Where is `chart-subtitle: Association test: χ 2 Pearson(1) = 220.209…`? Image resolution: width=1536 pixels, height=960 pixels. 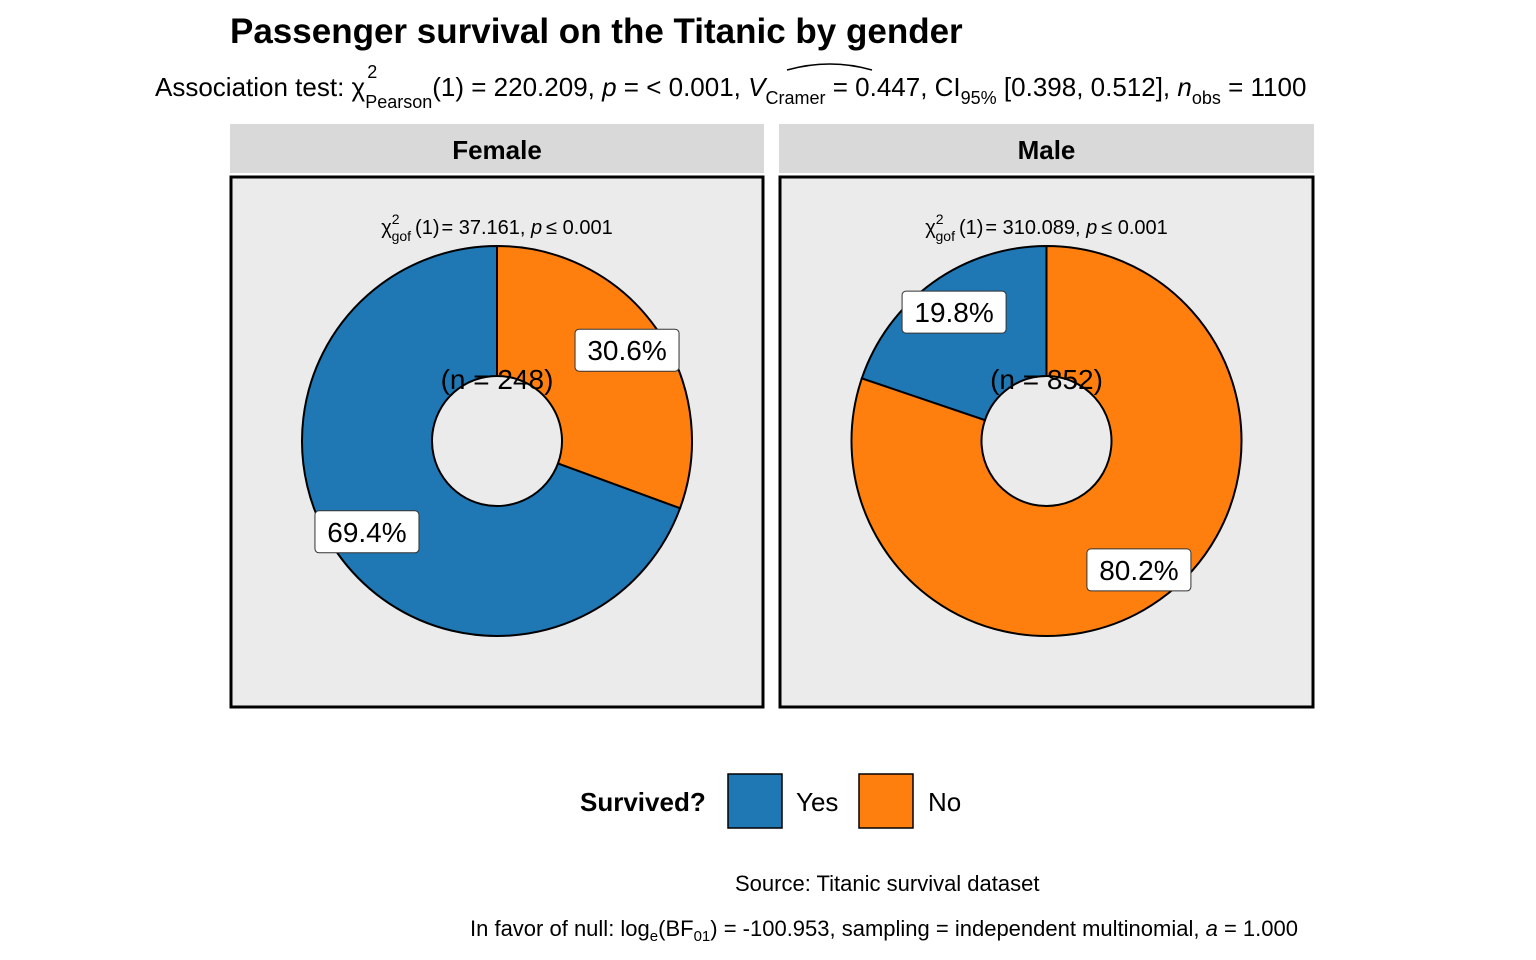
chart-subtitle: Association test: χ 2 Pearson(1) = 220.209… is located at coordinates (730, 87).